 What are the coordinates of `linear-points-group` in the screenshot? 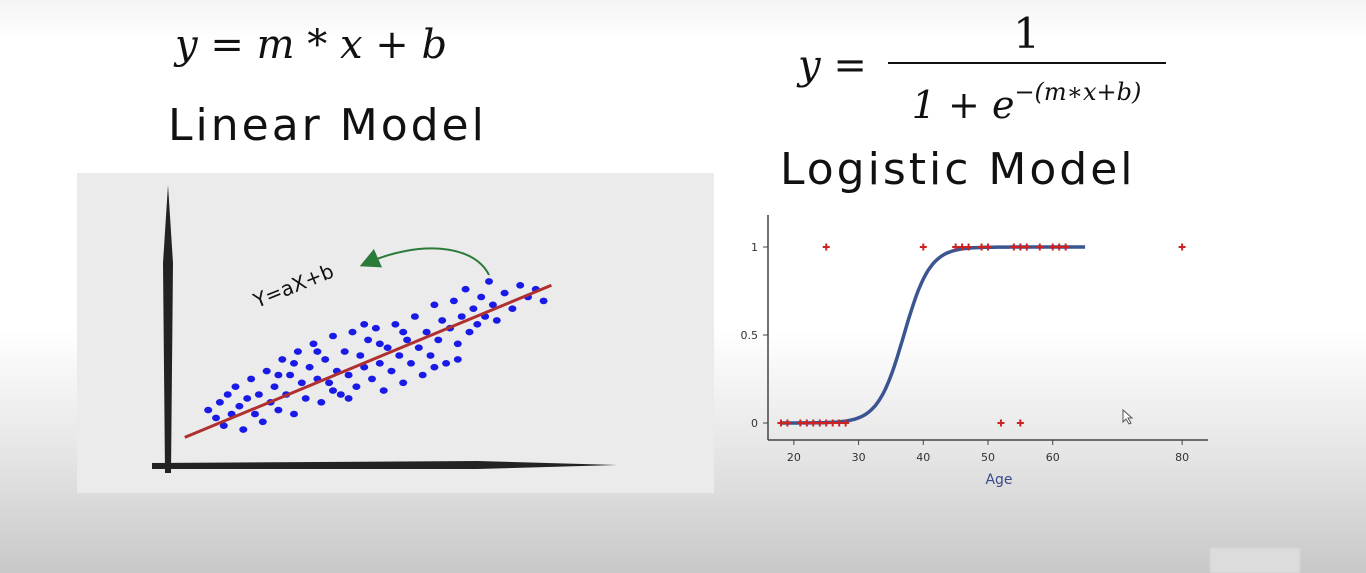 It's located at (376, 355).